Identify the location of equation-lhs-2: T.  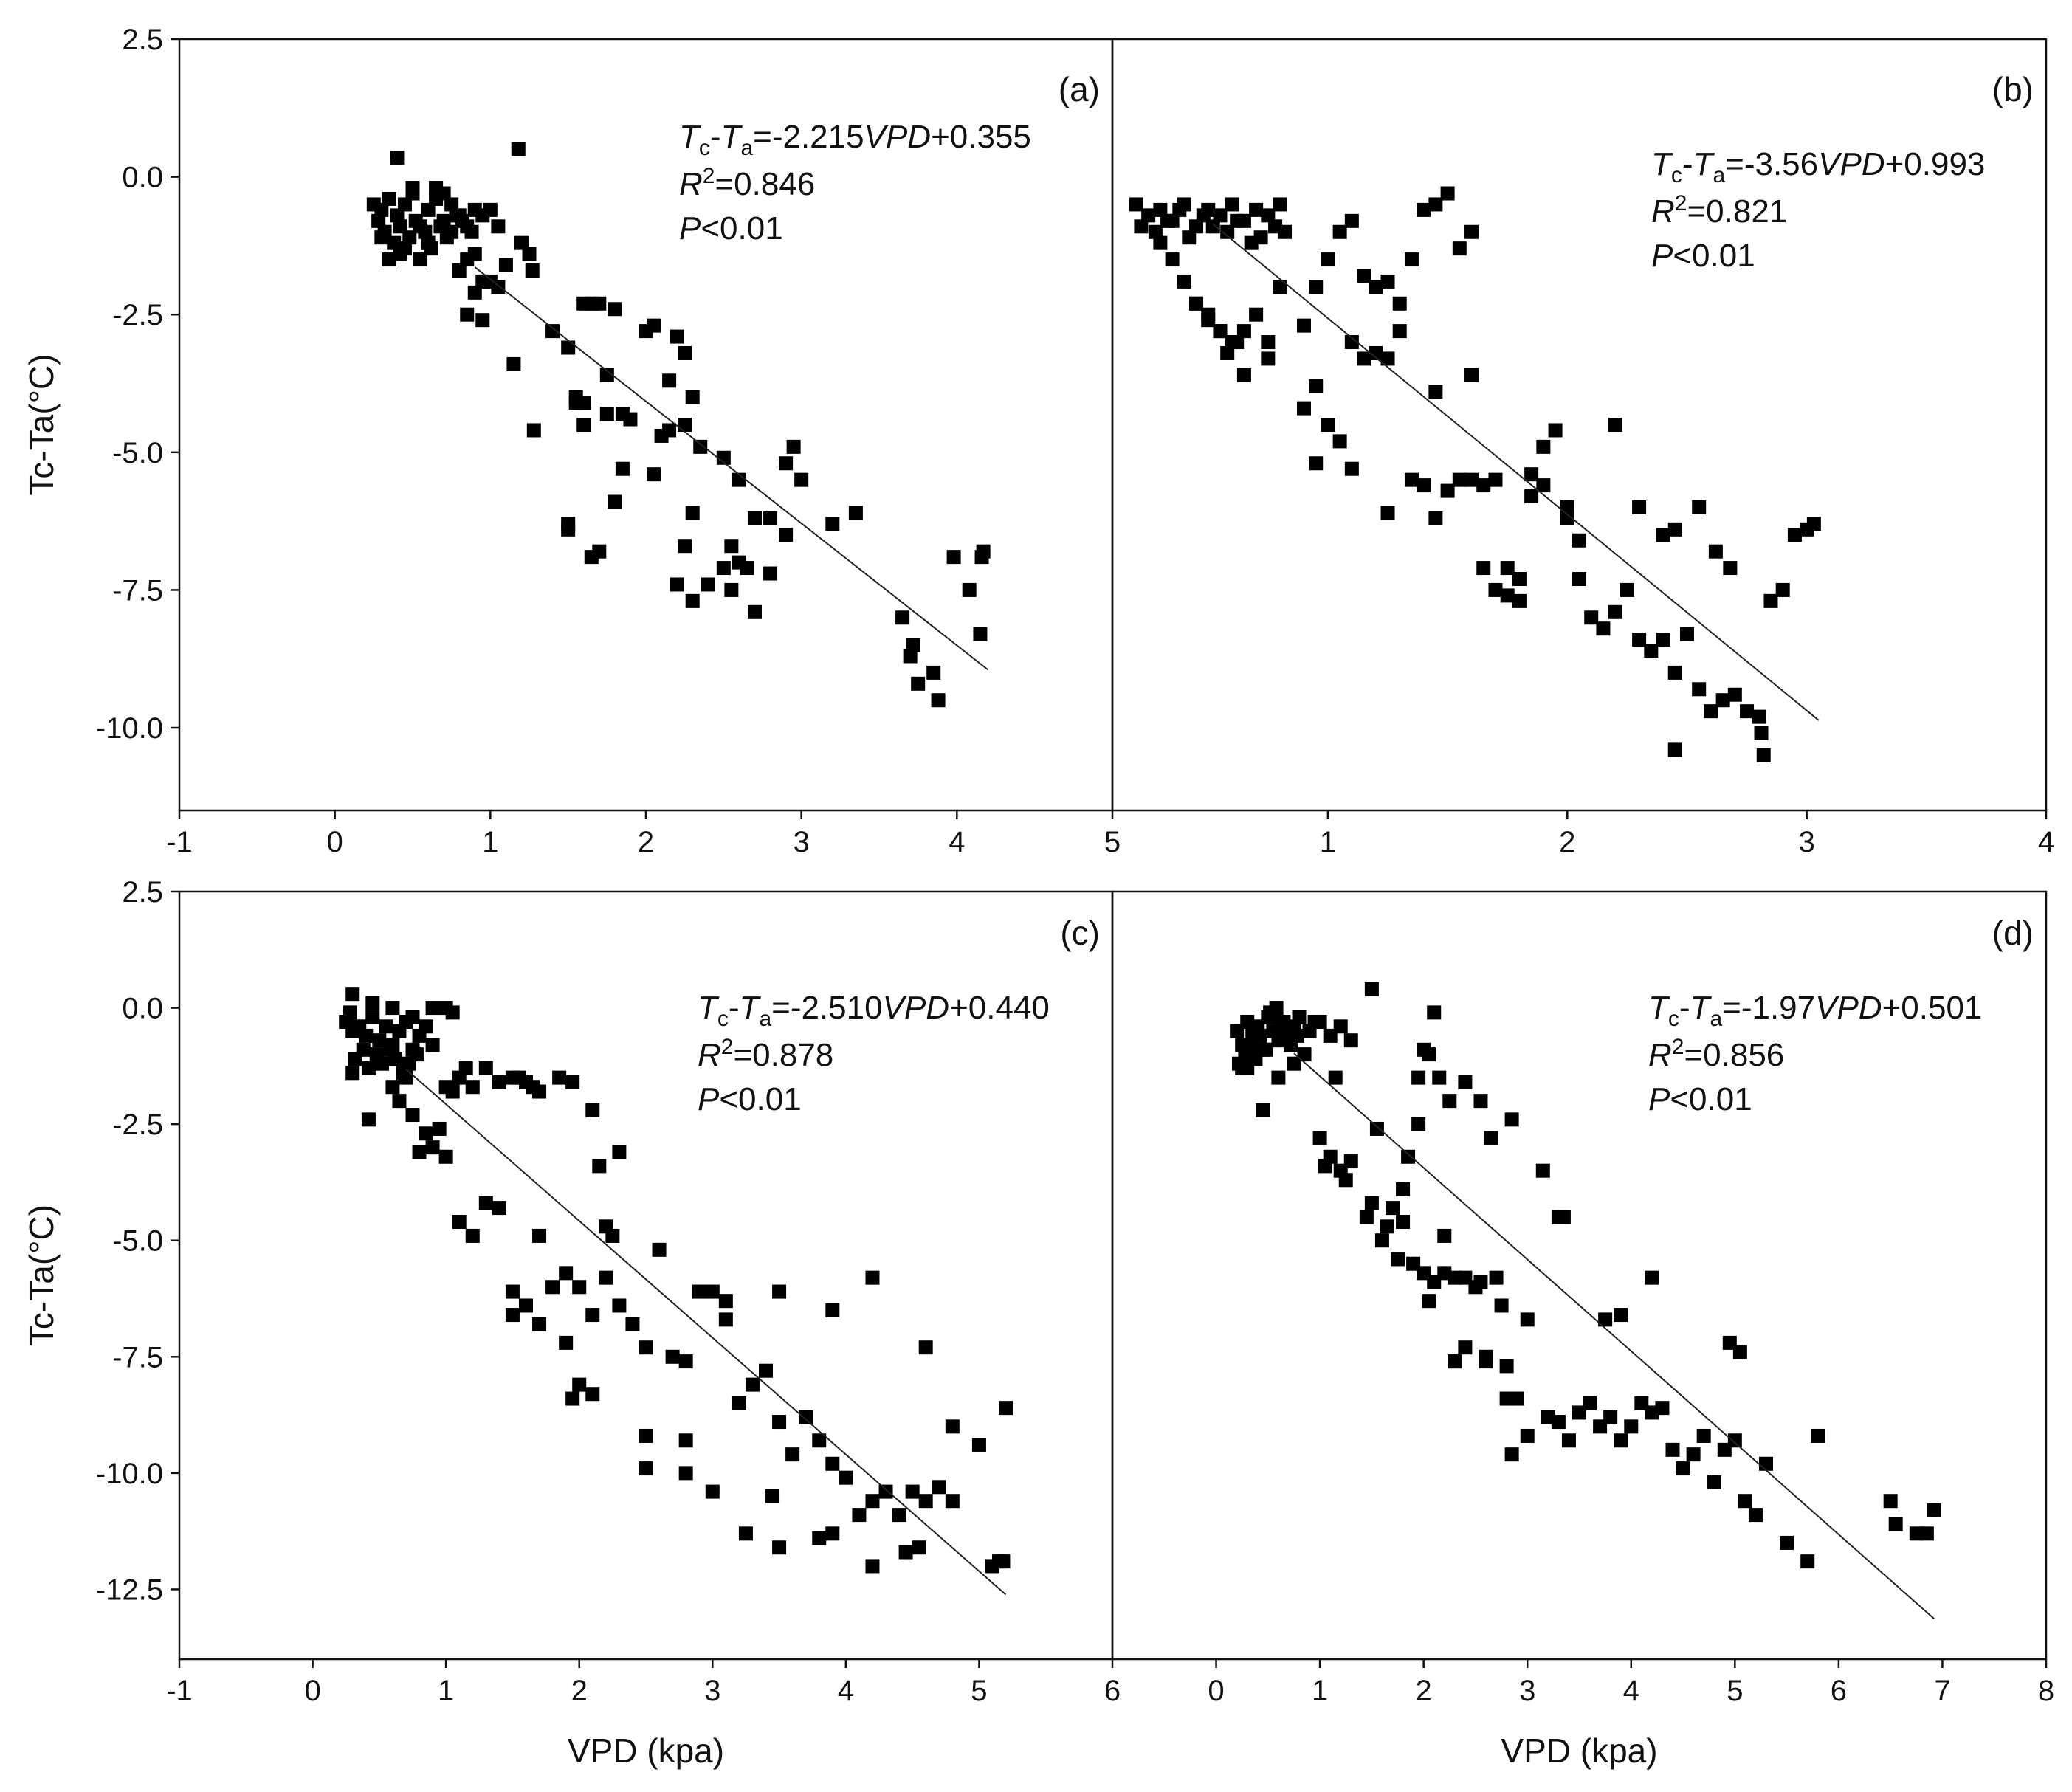
(732, 137).